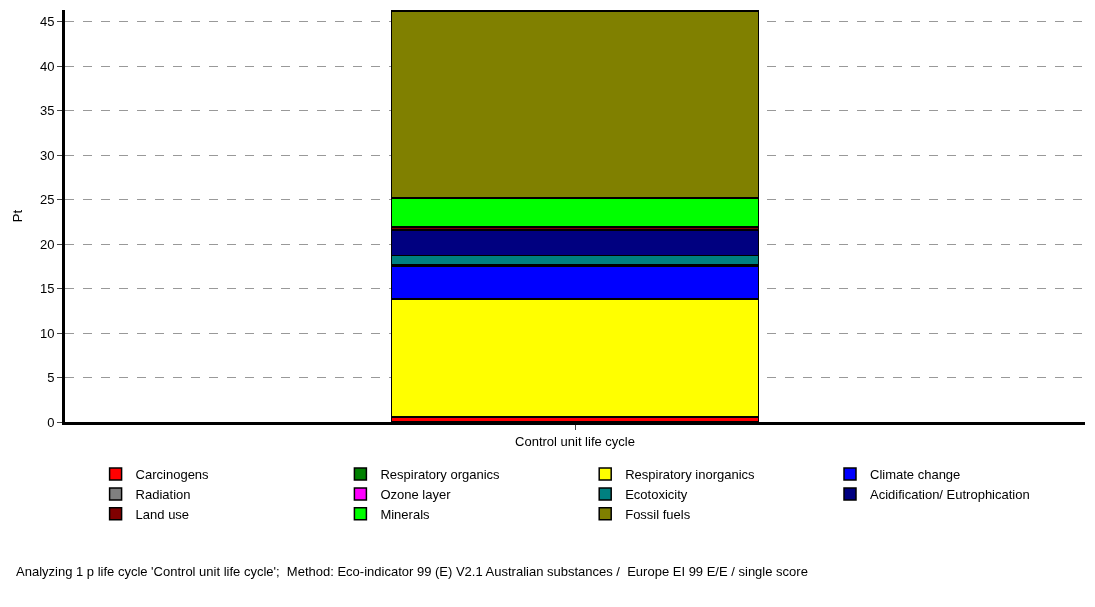 Image resolution: width=1095 pixels, height=607 pixels. Describe the element at coordinates (51, 422) in the screenshot. I see `y-tick-label: 0` at that location.